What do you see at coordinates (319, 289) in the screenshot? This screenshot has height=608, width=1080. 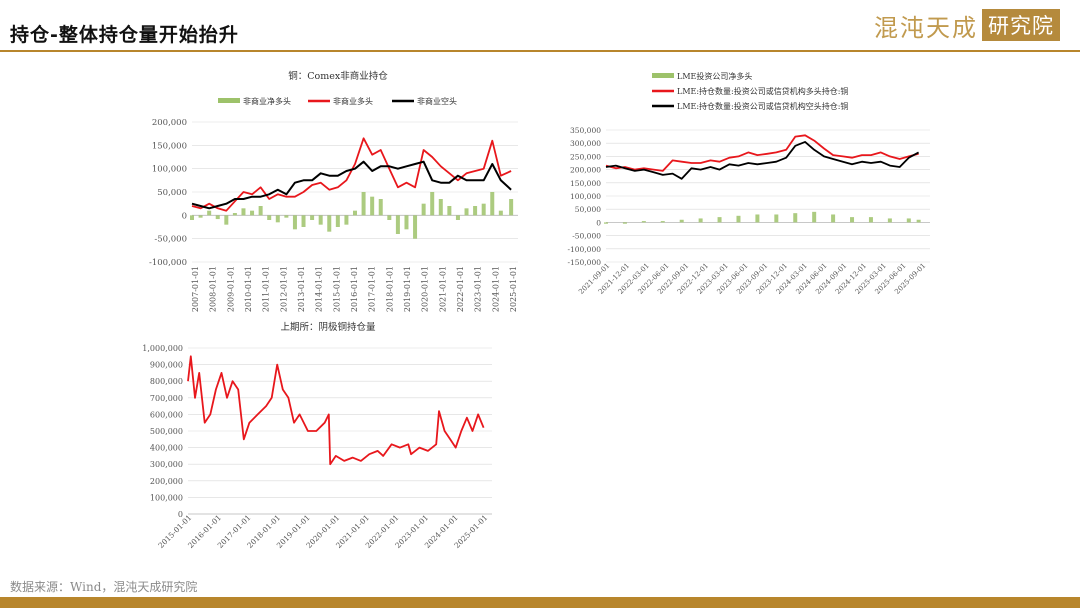 I see `x-tick-label: 2014-01-01` at bounding box center [319, 289].